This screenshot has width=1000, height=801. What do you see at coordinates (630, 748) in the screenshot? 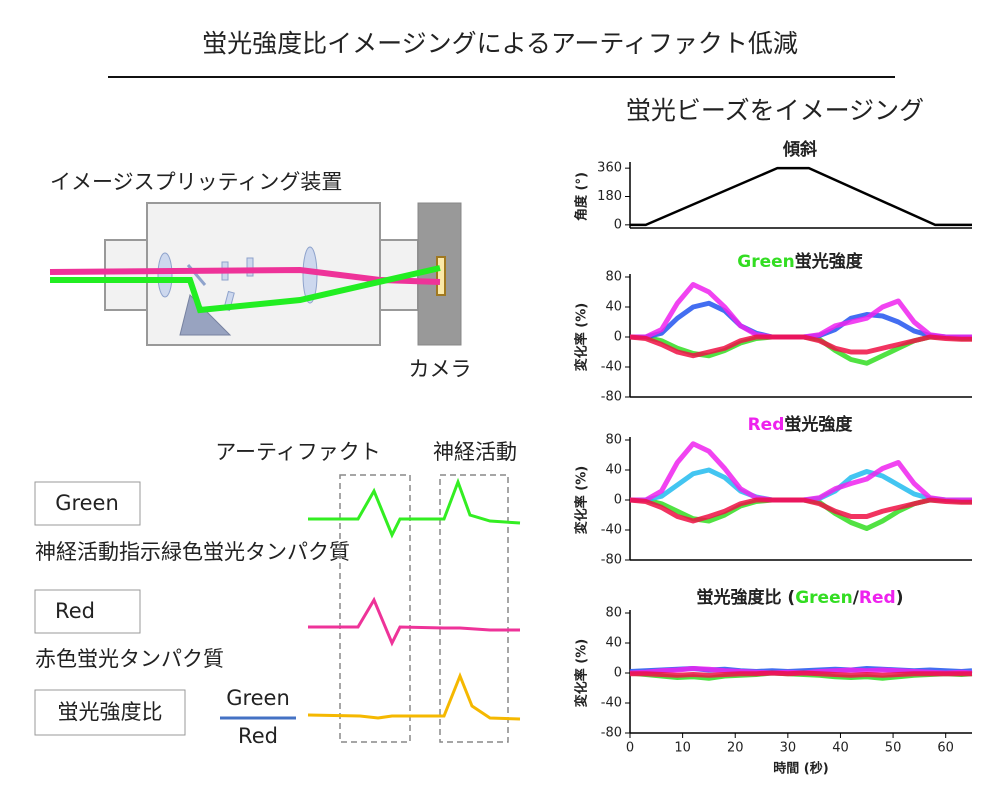
I see `x-tick-label: 0` at bounding box center [630, 748].